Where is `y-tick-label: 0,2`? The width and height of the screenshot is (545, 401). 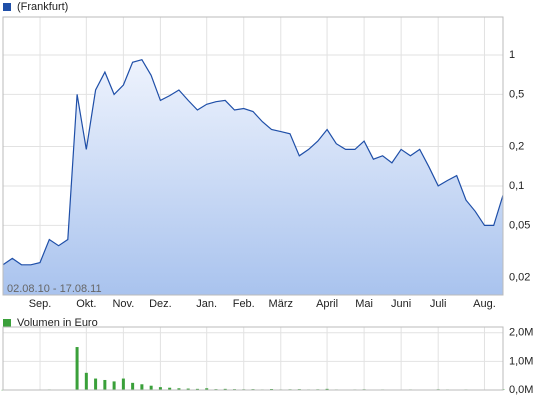 y-tick-label: 0,2 is located at coordinates (516, 146).